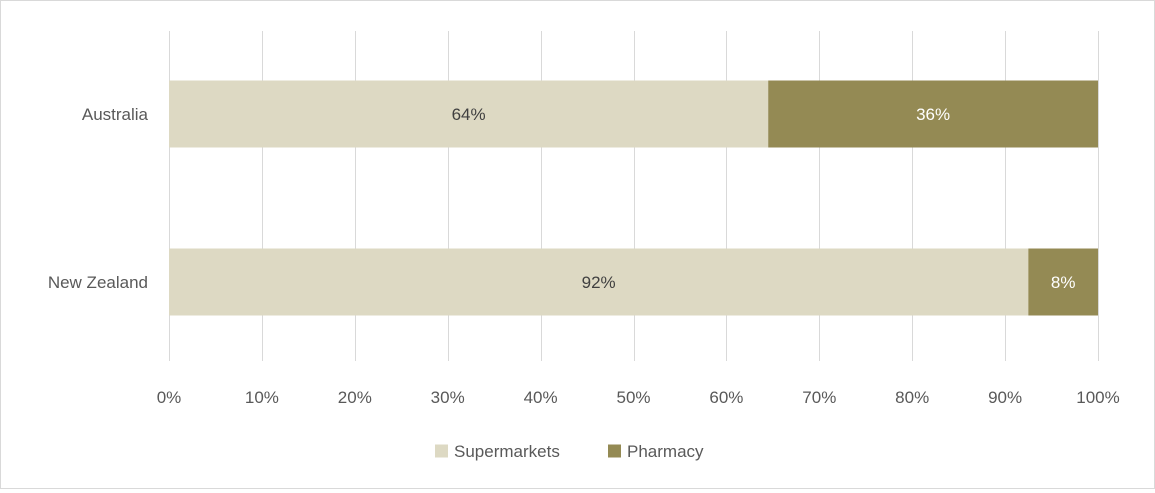 This screenshot has width=1155, height=493. What do you see at coordinates (507, 451) in the screenshot?
I see `legend-label-supermarkets: Supermarkets` at bounding box center [507, 451].